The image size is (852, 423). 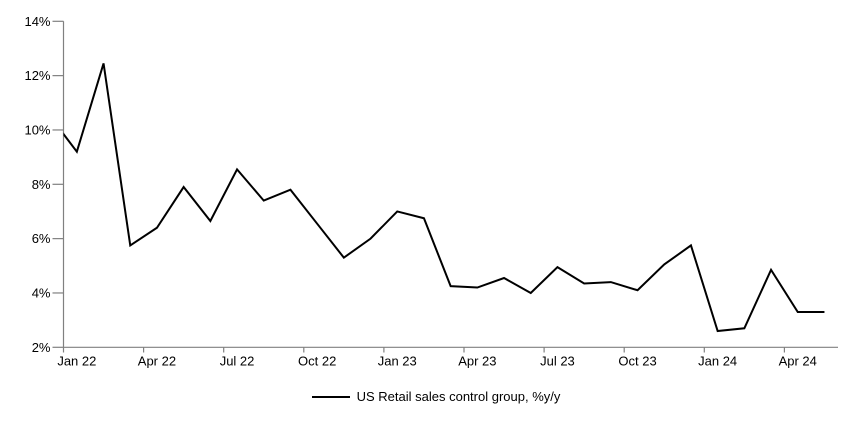 What do you see at coordinates (477, 360) in the screenshot?
I see `x-tick-label: Apr 23` at bounding box center [477, 360].